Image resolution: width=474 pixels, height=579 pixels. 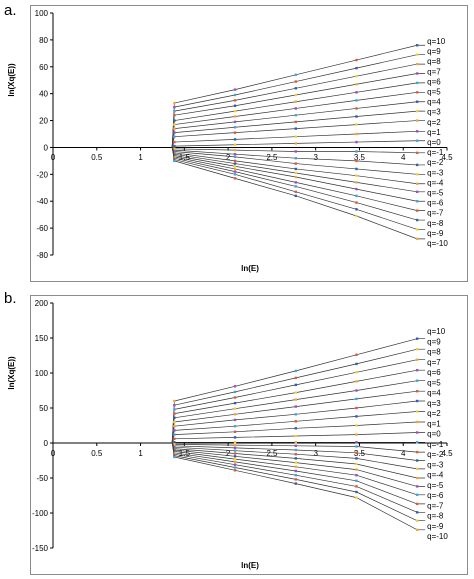 What do you see at coordinates (11, 80) in the screenshot?
I see `chart-a-y-axis-label: ln(Xq(E))` at bounding box center [11, 80].